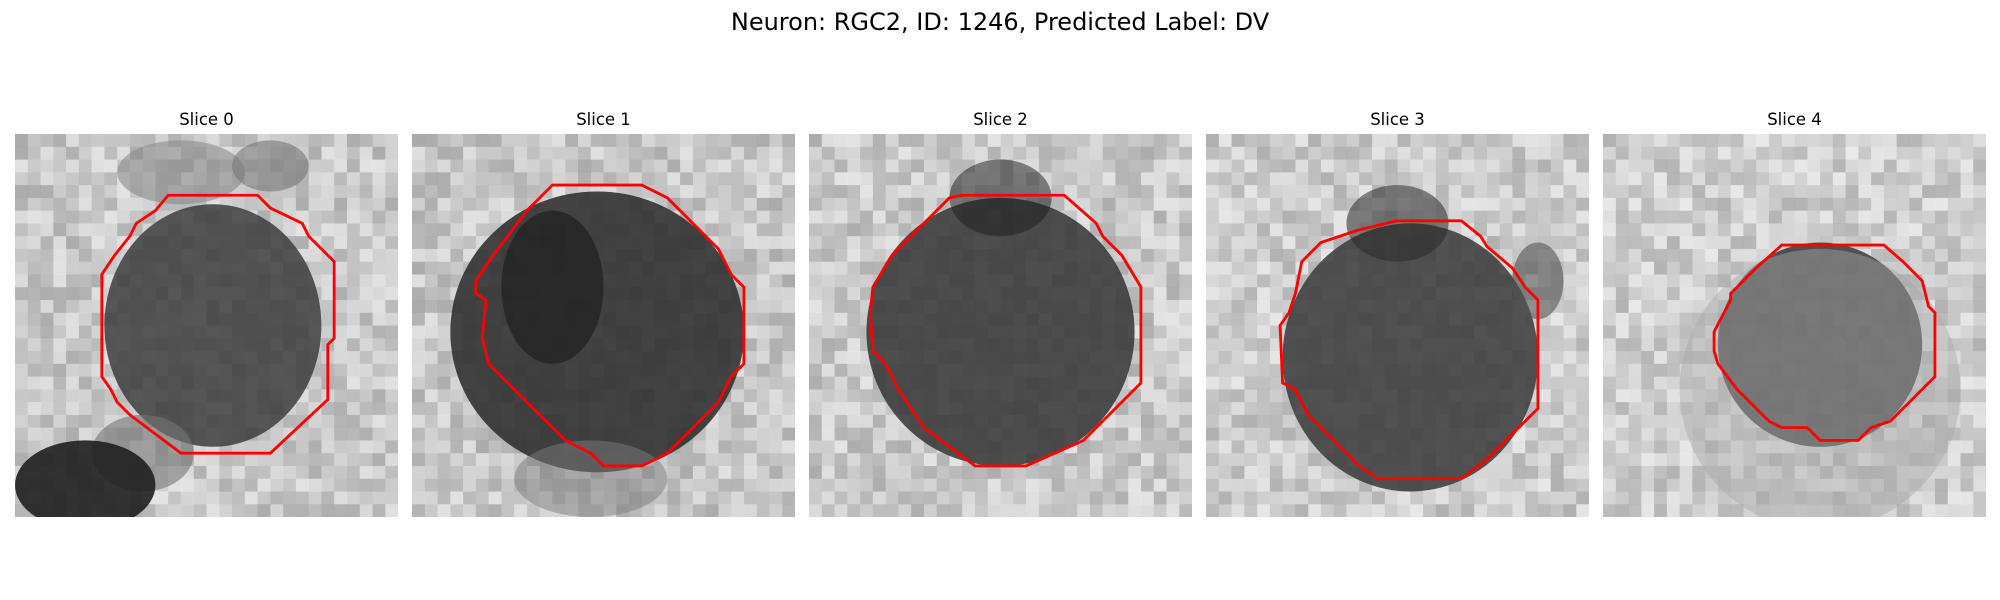  I want to click on slice-panel-1: Slice 1, so click(603, 312).